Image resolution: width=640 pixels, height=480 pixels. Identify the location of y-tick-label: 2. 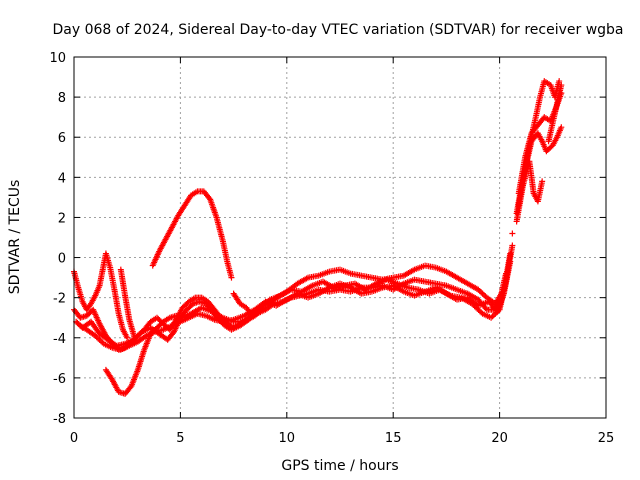
(62, 218).